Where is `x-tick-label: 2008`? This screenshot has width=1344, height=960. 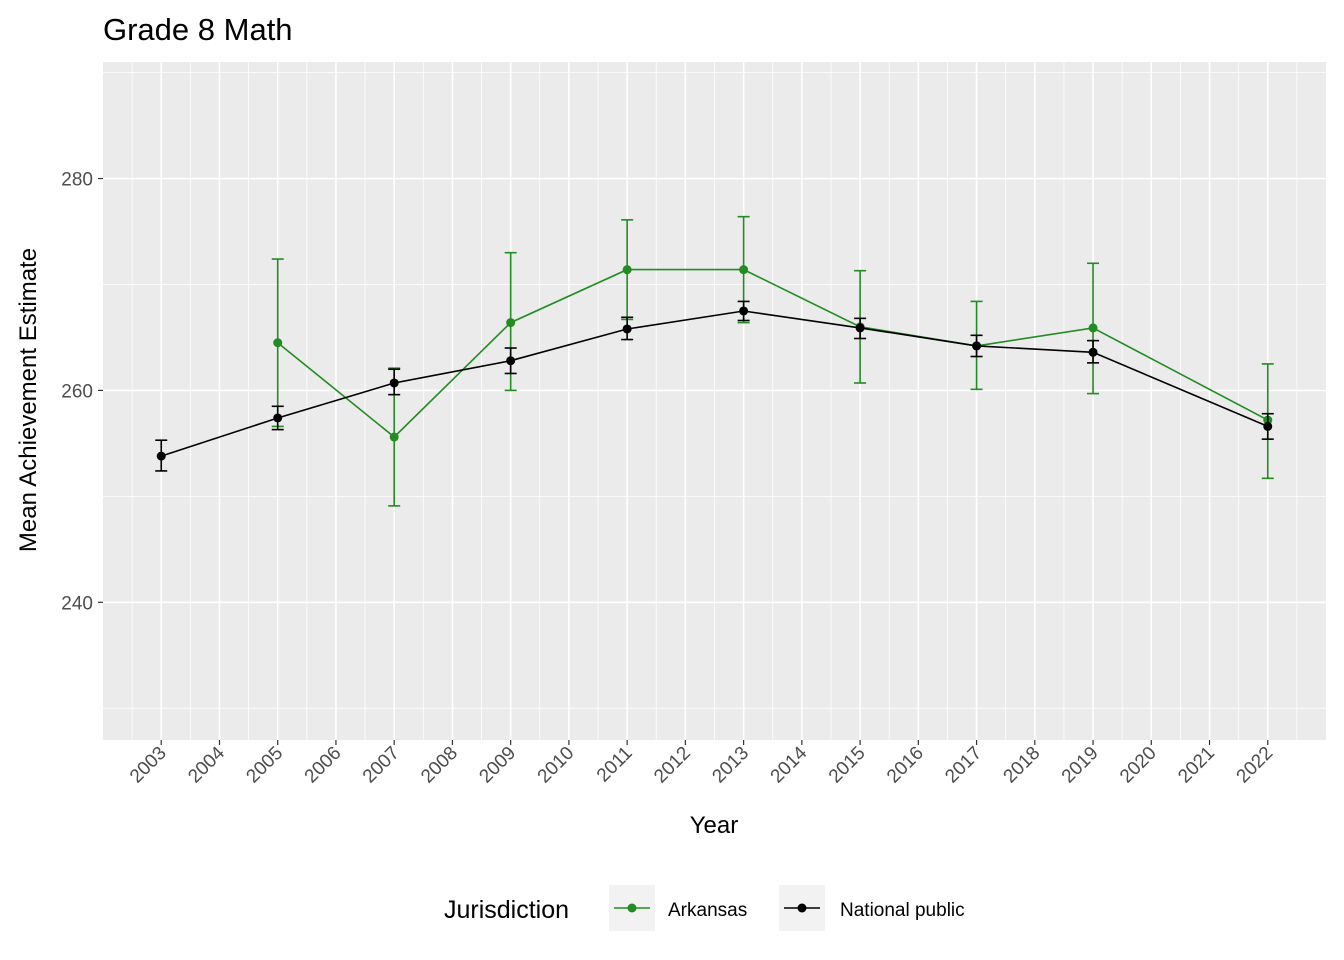 x-tick-label: 2008 is located at coordinates (439, 765).